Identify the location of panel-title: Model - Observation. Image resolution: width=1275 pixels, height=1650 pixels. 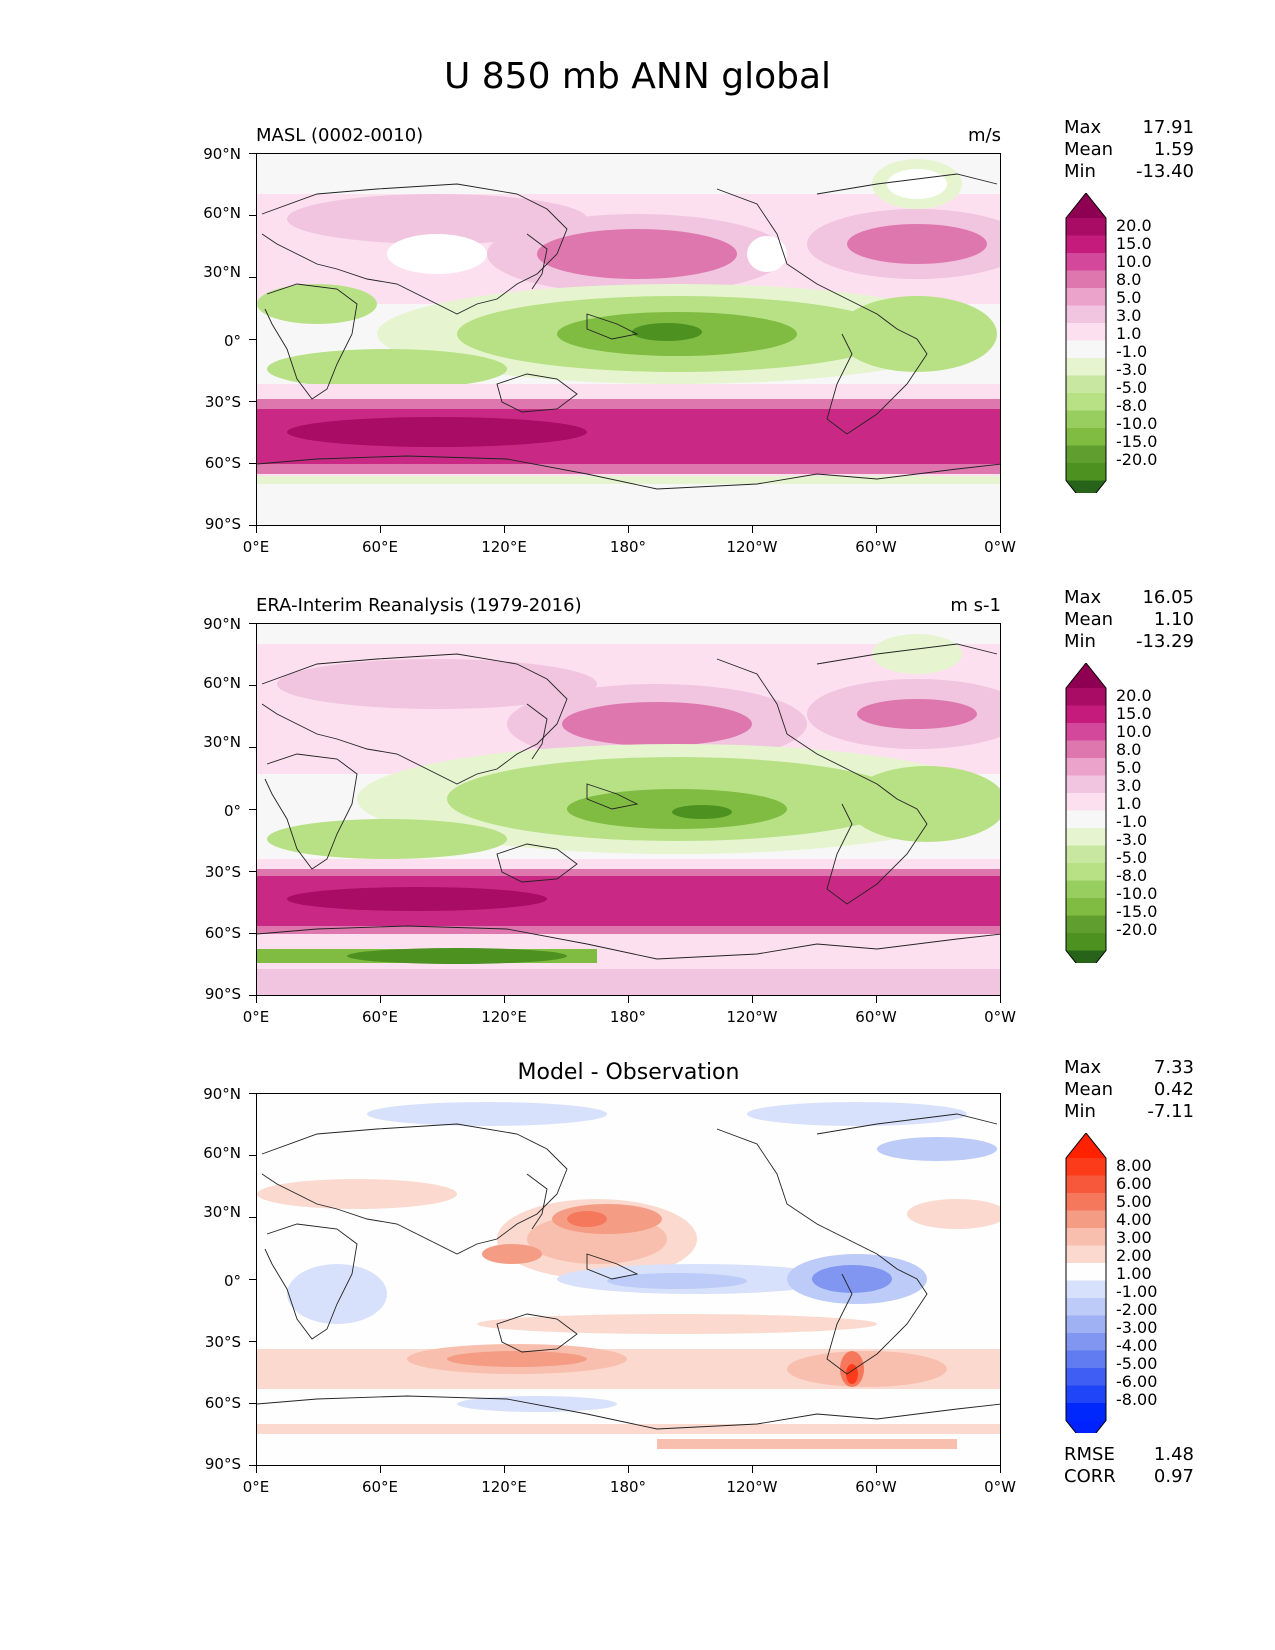
(628, 1072).